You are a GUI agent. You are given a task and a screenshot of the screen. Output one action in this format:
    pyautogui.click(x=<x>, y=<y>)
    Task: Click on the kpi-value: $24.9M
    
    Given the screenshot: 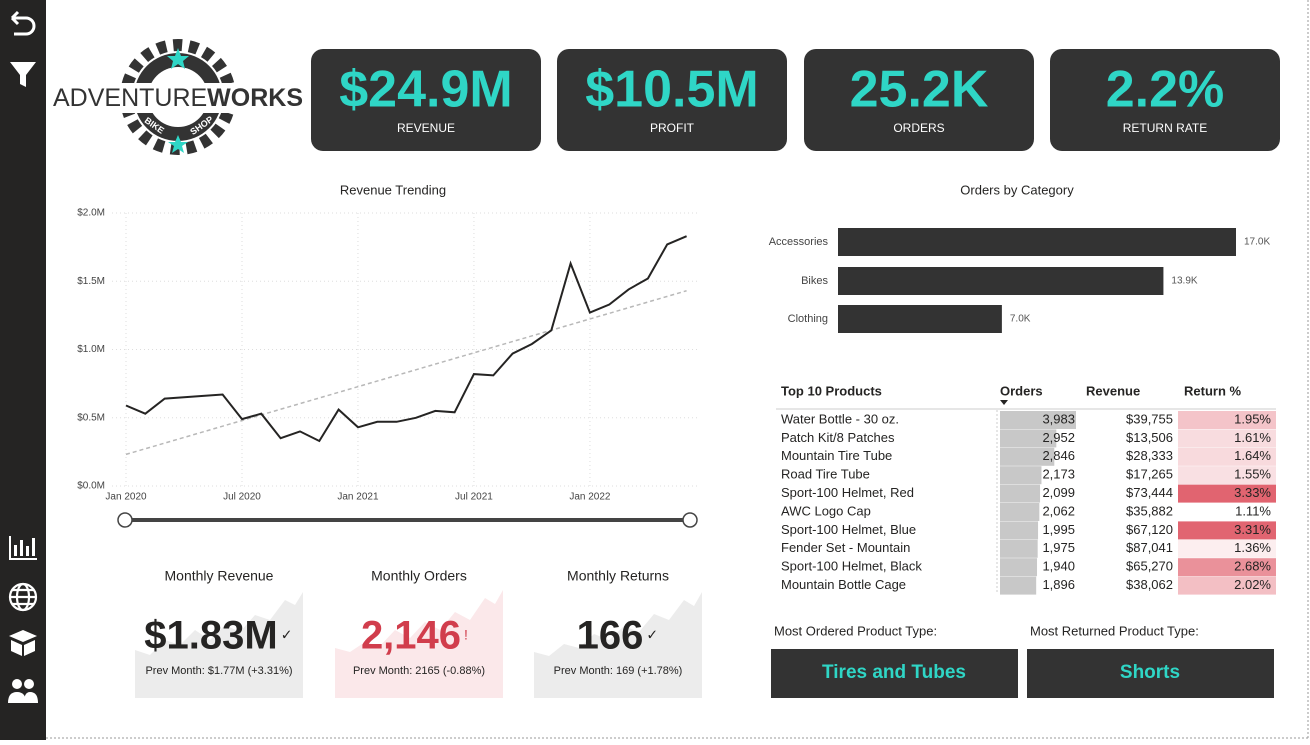 What is the action you would take?
    pyautogui.click(x=425, y=90)
    